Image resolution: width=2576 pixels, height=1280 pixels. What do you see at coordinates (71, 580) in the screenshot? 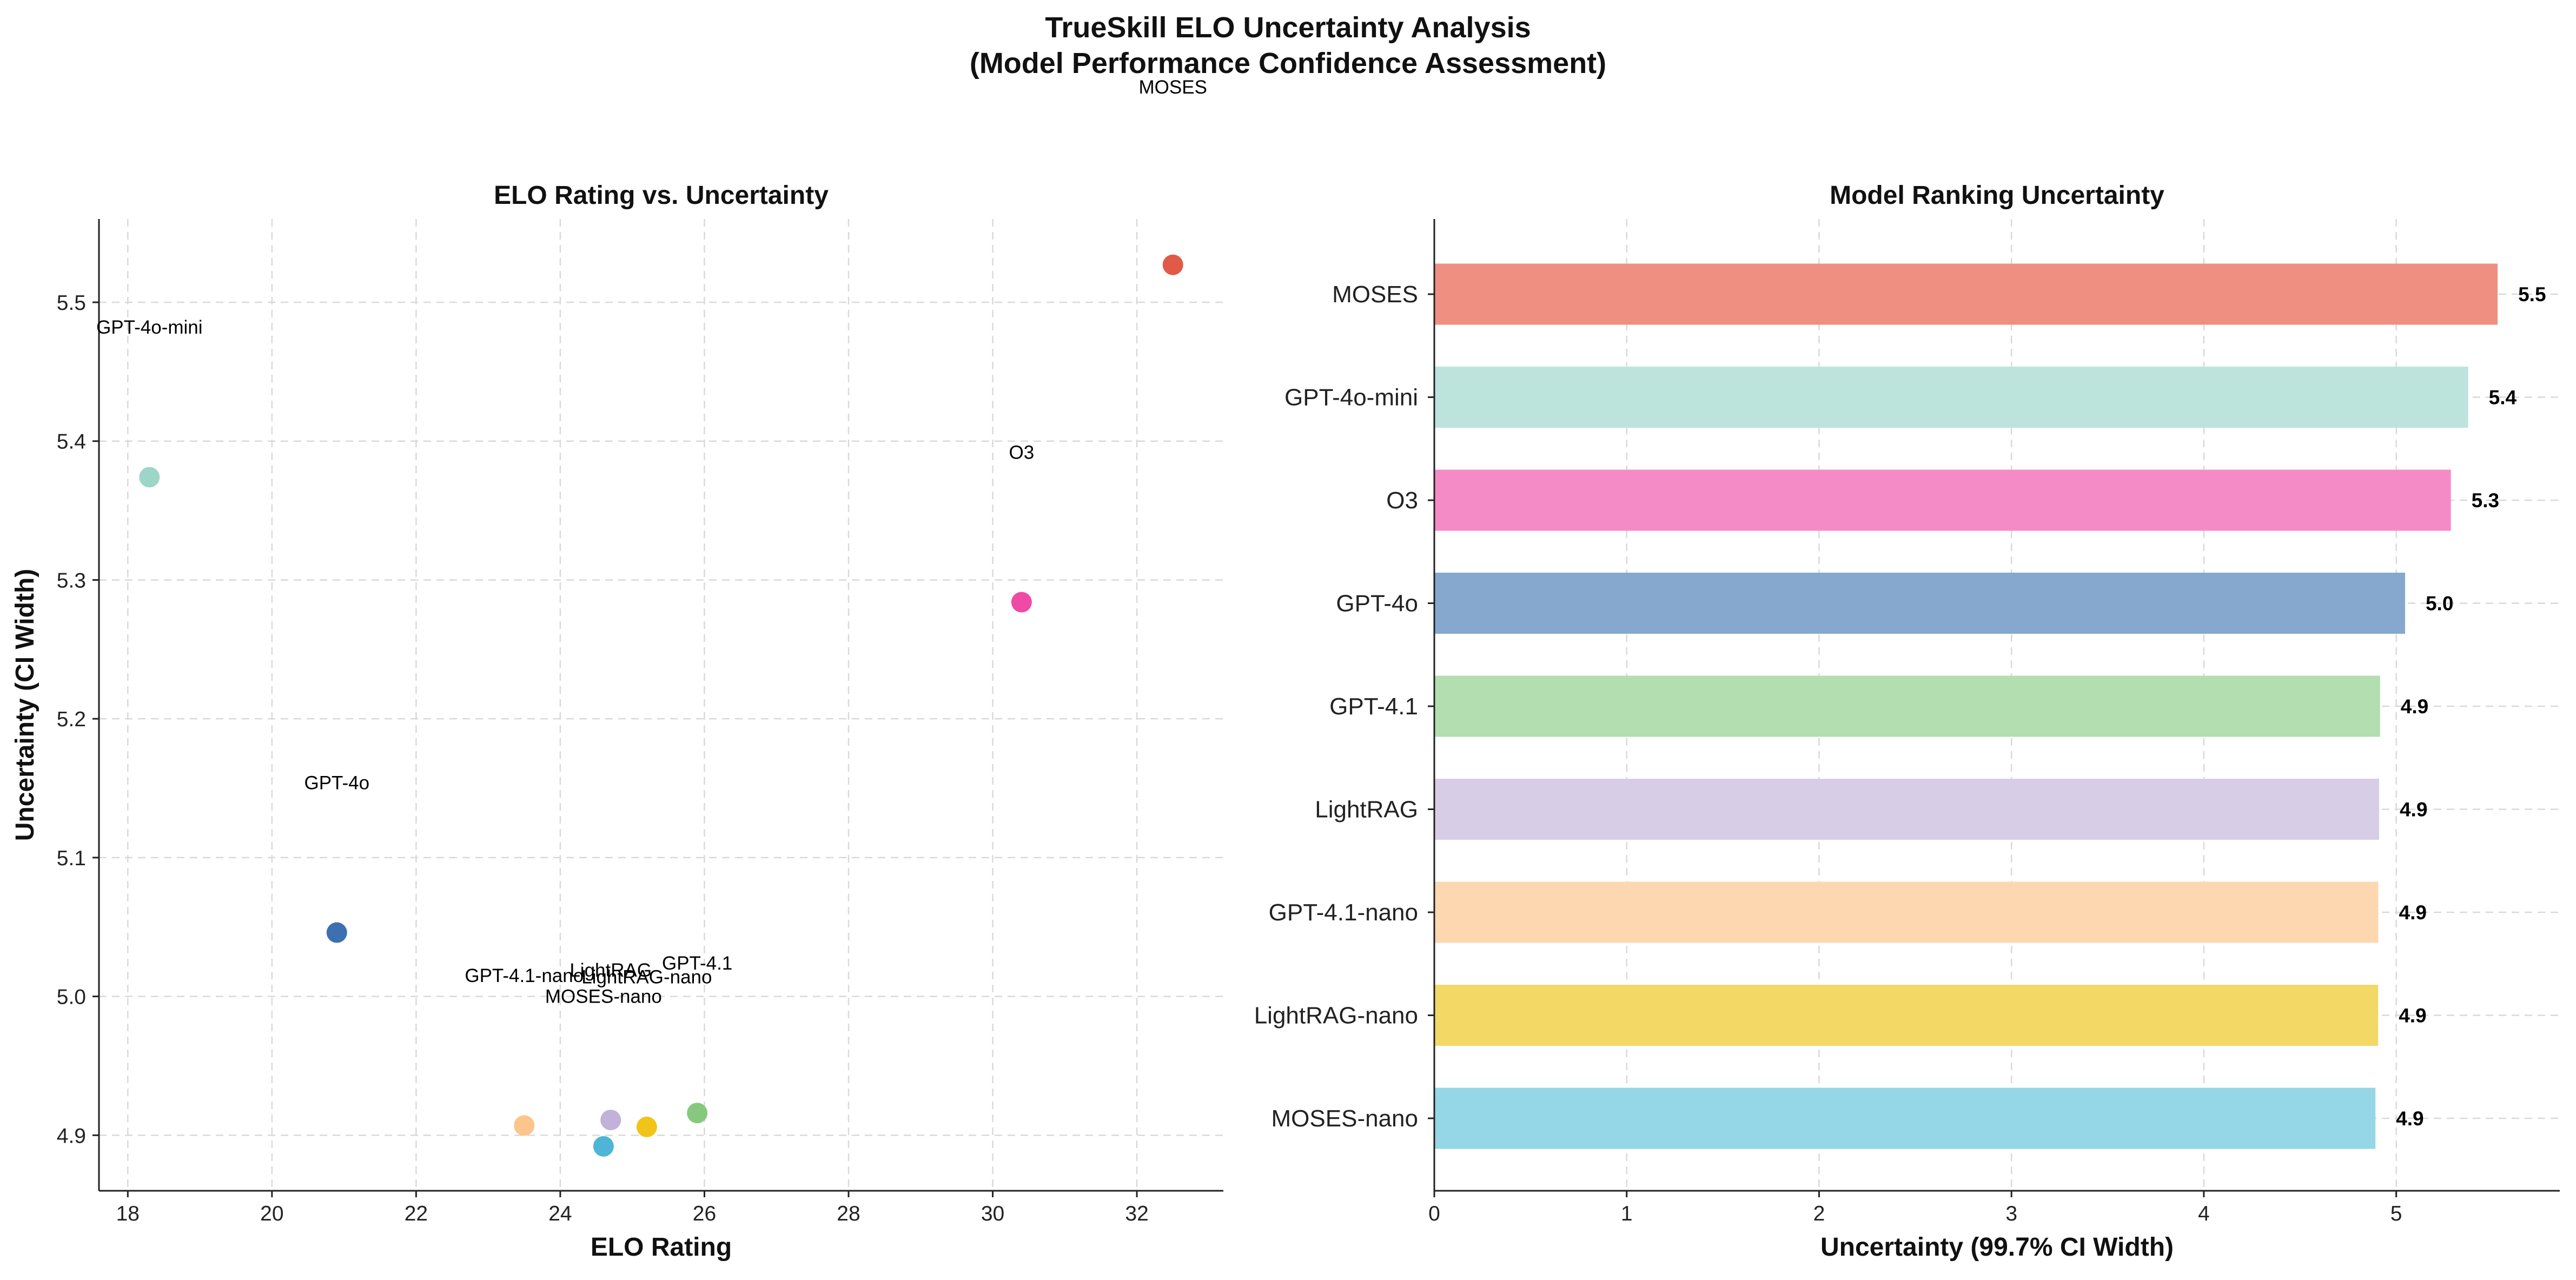
I see `scatter-y-tick-label: 5.3` at bounding box center [71, 580].